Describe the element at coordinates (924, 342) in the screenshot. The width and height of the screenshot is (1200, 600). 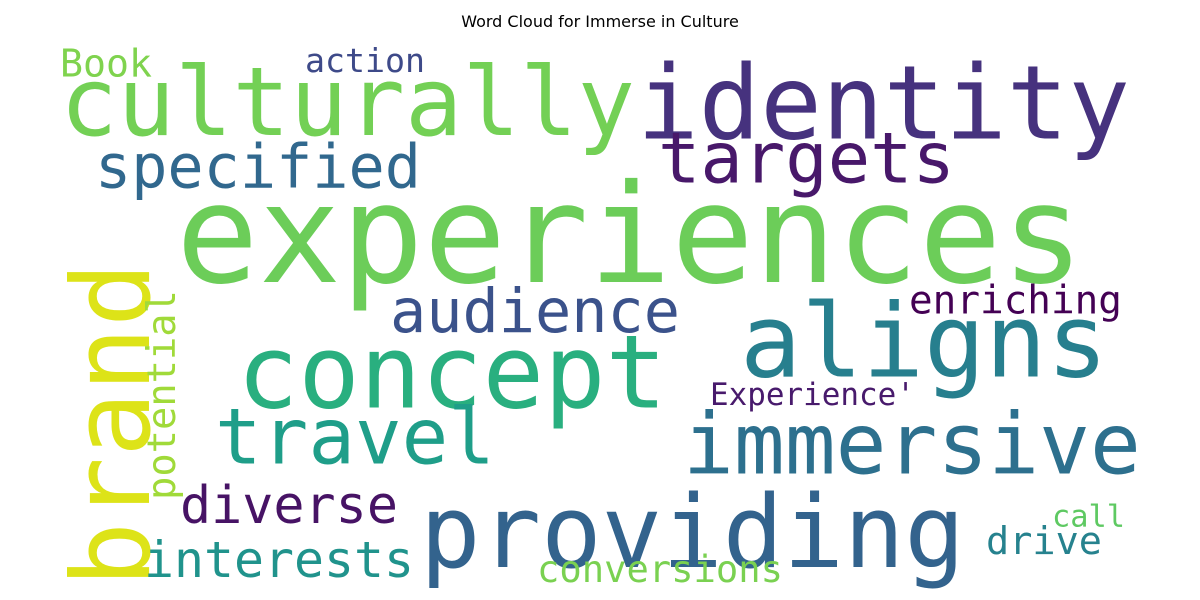
I see `word-aligns: aligns` at that location.